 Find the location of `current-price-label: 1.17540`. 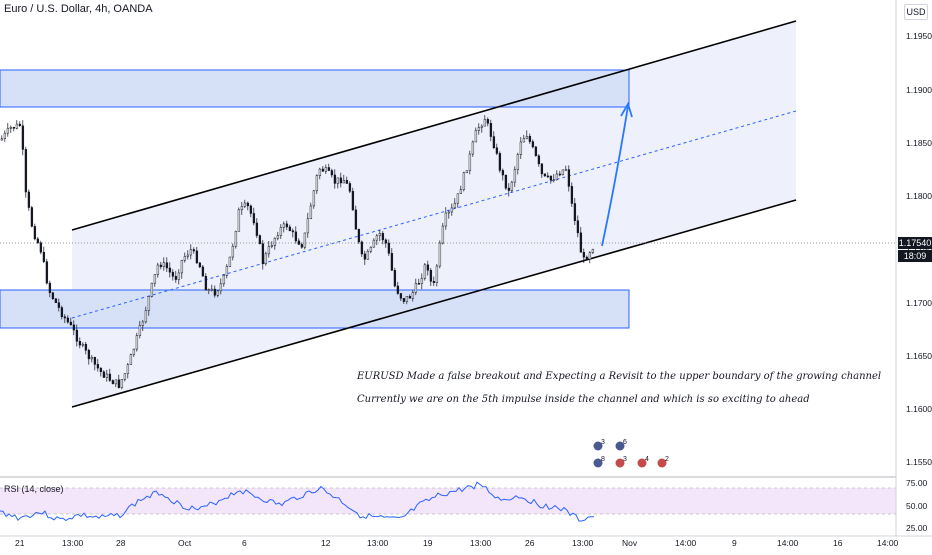

current-price-label: 1.17540 is located at coordinates (915, 243).